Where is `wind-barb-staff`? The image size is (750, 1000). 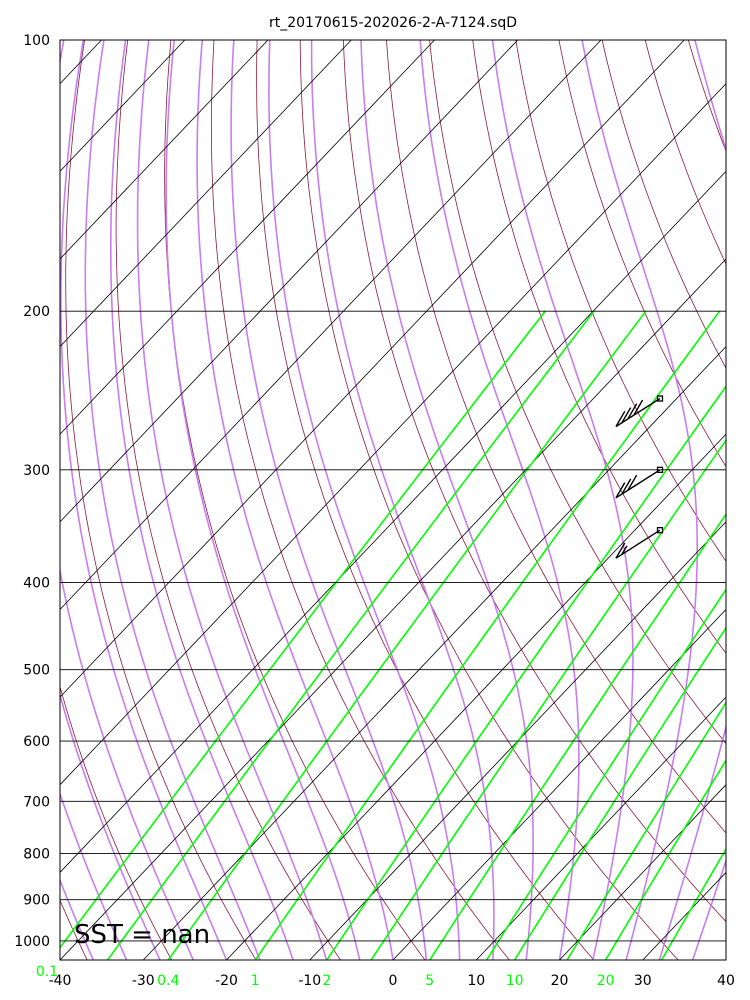
wind-barb-staff is located at coordinates (638, 412).